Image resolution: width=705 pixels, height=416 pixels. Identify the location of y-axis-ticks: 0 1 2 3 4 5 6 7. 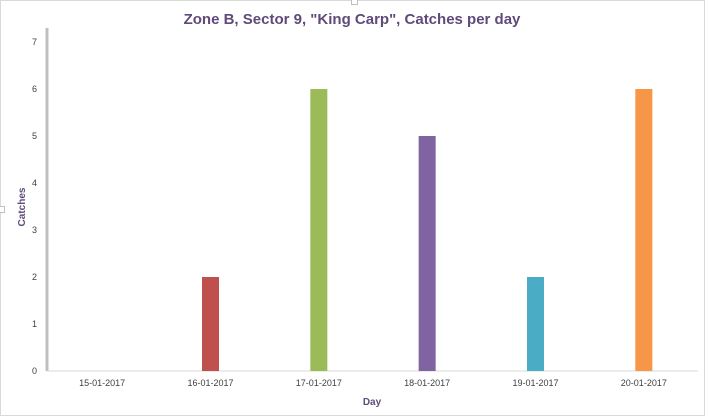
(34, 206).